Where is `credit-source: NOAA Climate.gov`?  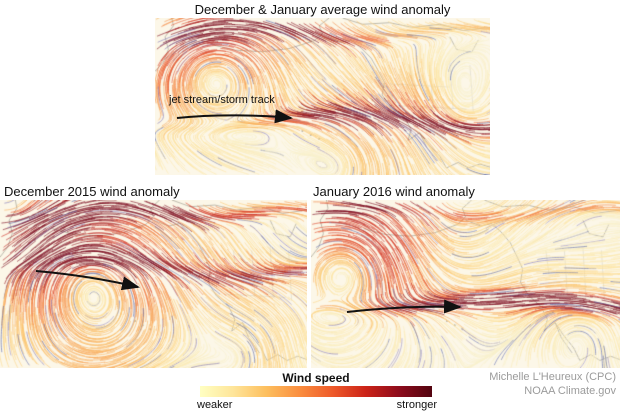 credit-source: NOAA Climate.gov is located at coordinates (570, 391).